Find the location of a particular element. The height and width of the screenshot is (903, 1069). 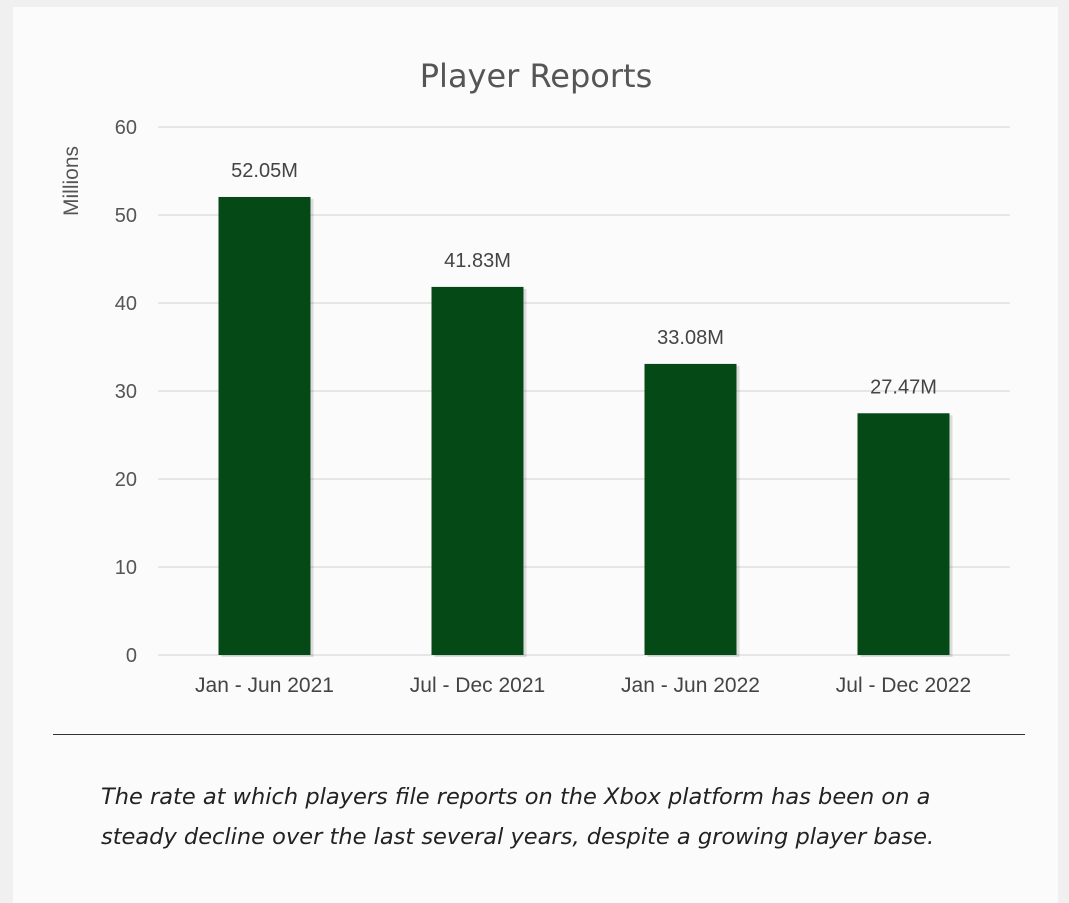

chart-title: Player Reports is located at coordinates (536, 76).